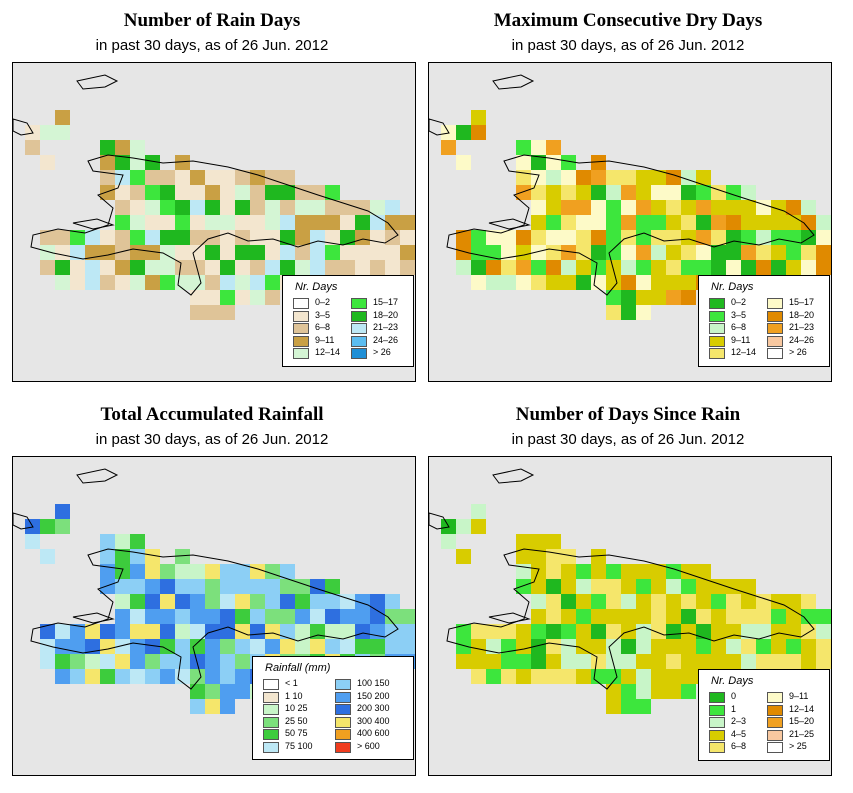 The image size is (853, 793). What do you see at coordinates (373, 708) in the screenshot?
I see `legend-label: 200 300` at bounding box center [373, 708].